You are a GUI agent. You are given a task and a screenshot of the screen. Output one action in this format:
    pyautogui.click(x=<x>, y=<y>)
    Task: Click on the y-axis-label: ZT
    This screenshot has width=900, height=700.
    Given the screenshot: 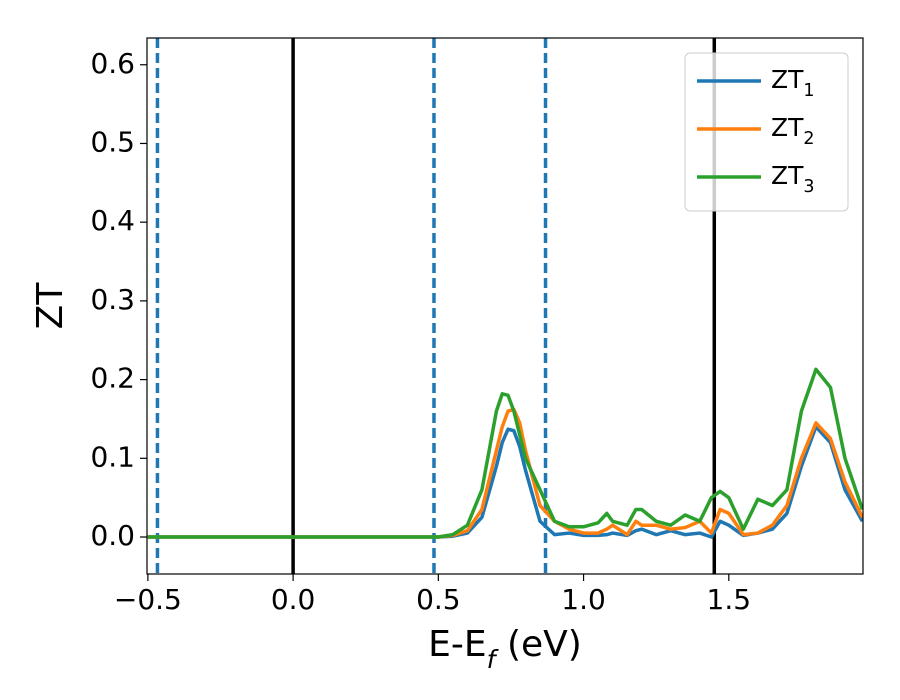 What is the action you would take?
    pyautogui.click(x=50, y=306)
    